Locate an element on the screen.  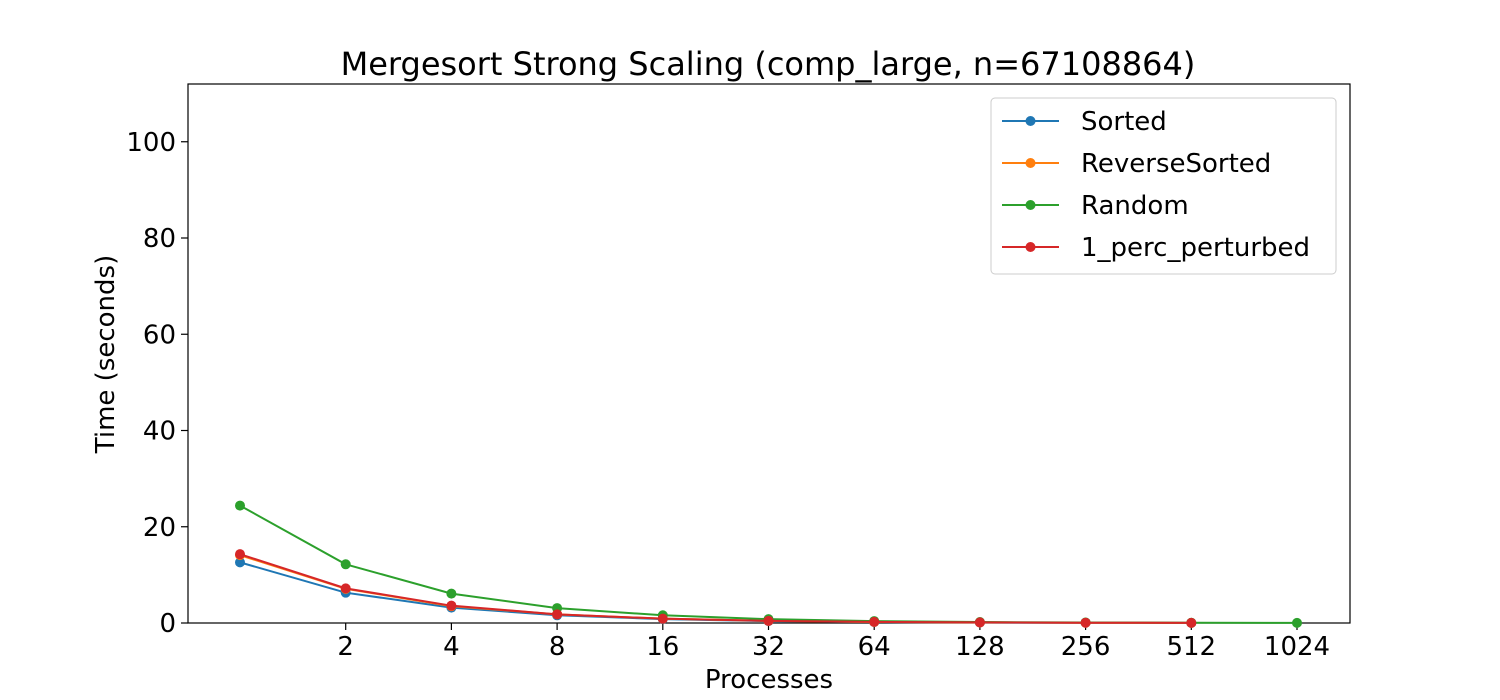
y-tick-label: 40 is located at coordinates (159, 432).